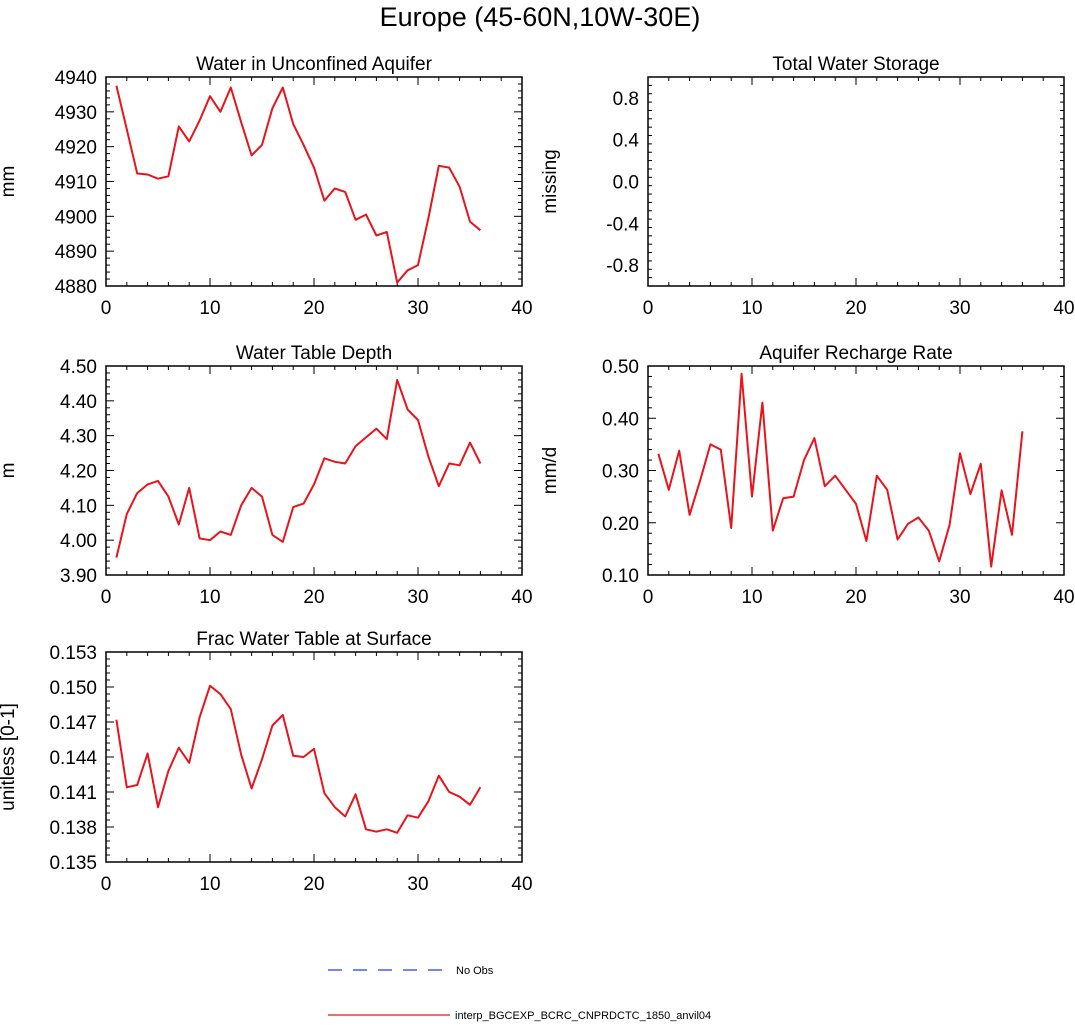 This screenshot has height=1025, width=1075. I want to click on y-tick-label: 4.40, so click(78, 402).